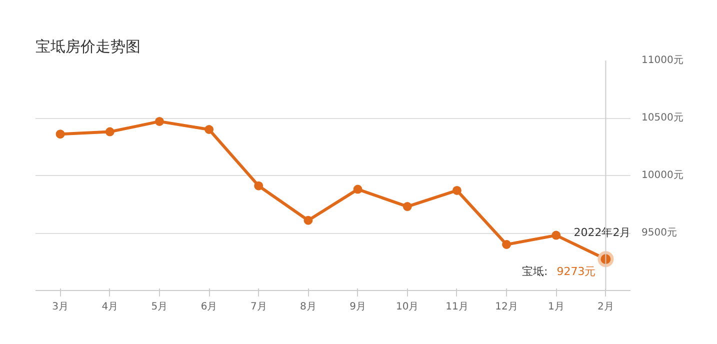  Describe the element at coordinates (110, 307) in the screenshot. I see `x-tick-label: 4月` at that location.